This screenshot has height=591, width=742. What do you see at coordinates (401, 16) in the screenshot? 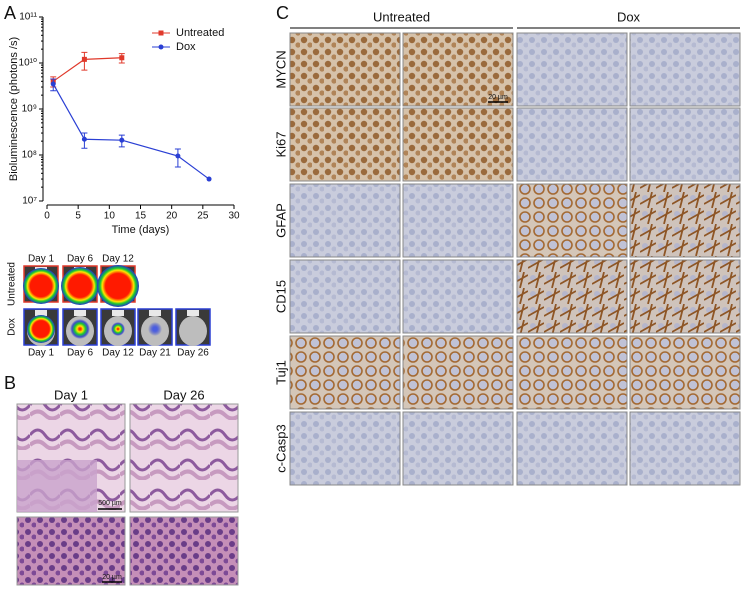
I see `group-header: Untreated` at bounding box center [401, 16].